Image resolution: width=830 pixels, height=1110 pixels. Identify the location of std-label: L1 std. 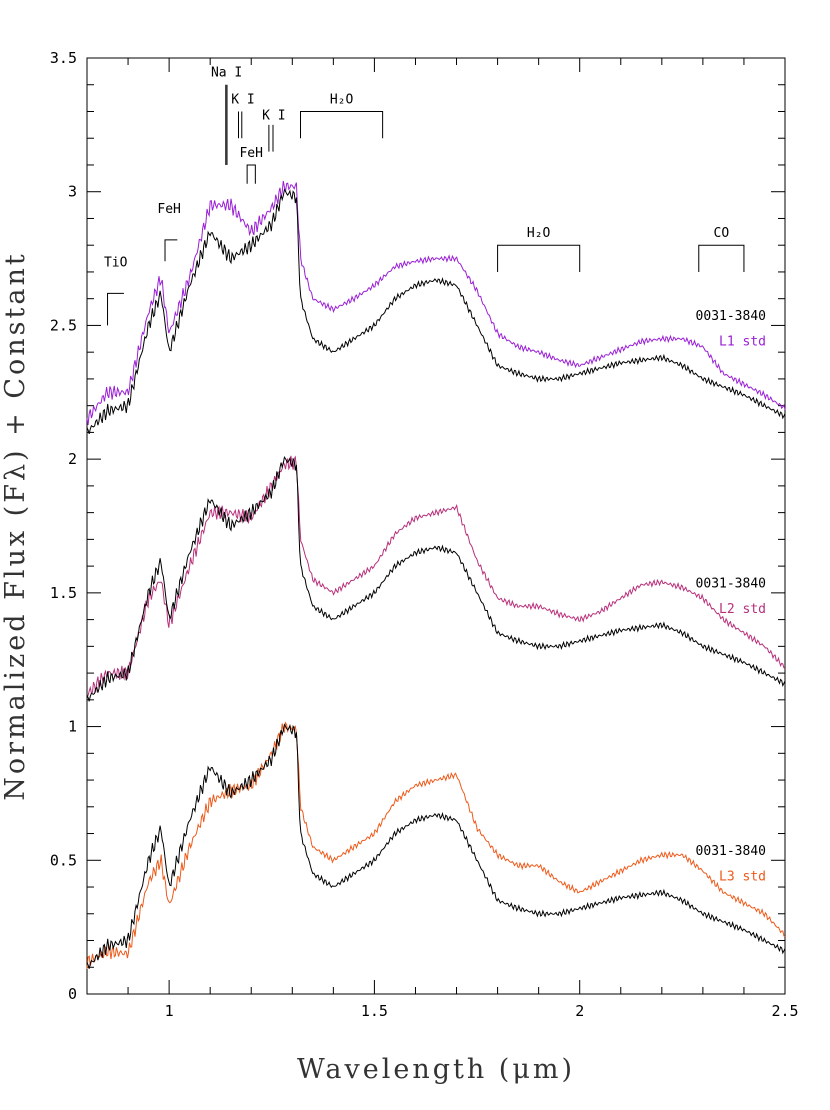
(742, 341).